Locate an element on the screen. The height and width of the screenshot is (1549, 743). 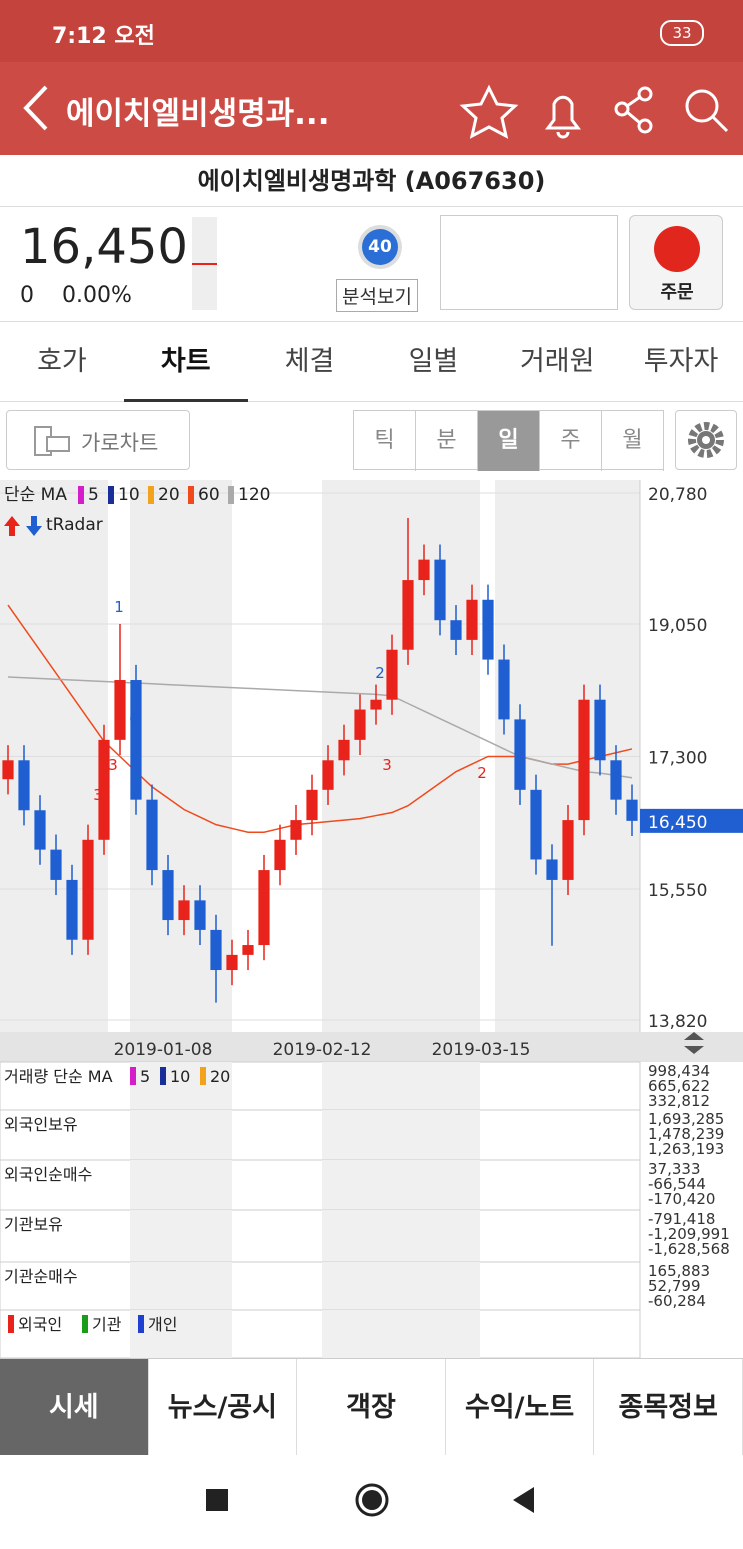
order-button: 주문 is located at coordinates (676, 262).